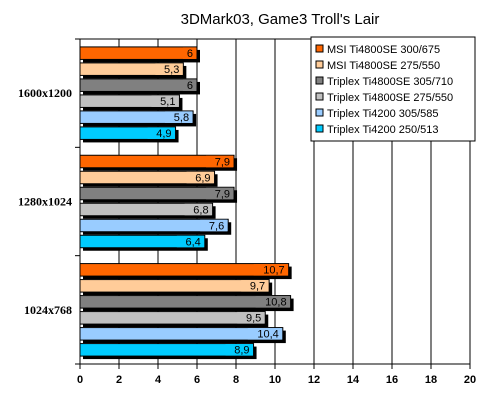  I want to click on data-label: 5,8, so click(181, 118).